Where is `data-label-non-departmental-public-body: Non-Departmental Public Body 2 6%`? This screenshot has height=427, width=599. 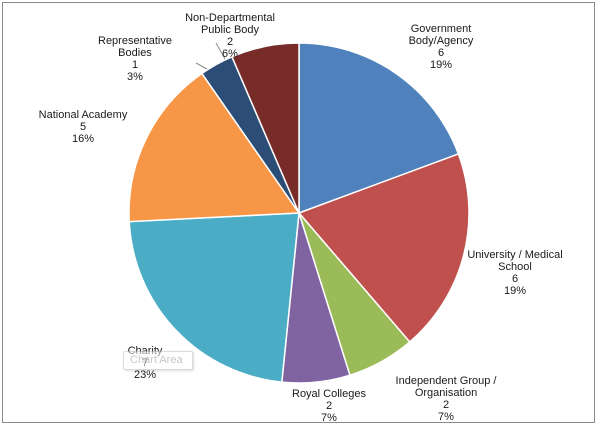
data-label-non-departmental-public-body: Non-Departmental Public Body 2 6% is located at coordinates (230, 36).